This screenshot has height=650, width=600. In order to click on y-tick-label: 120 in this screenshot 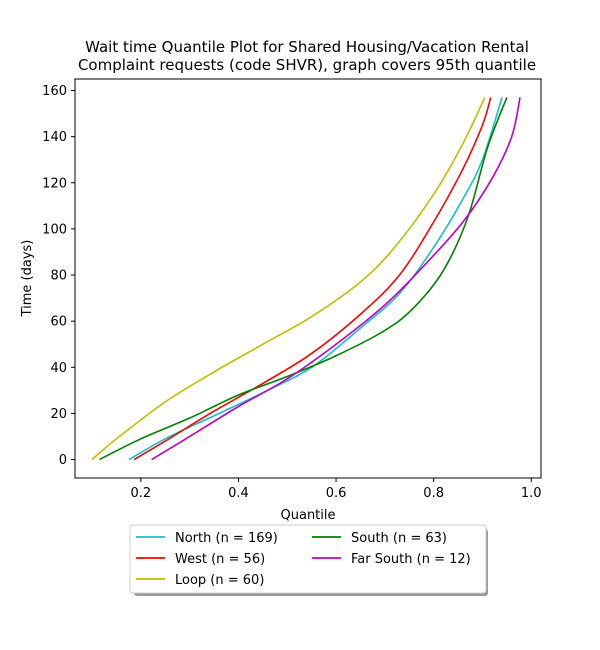, I will do `click(54, 183)`.